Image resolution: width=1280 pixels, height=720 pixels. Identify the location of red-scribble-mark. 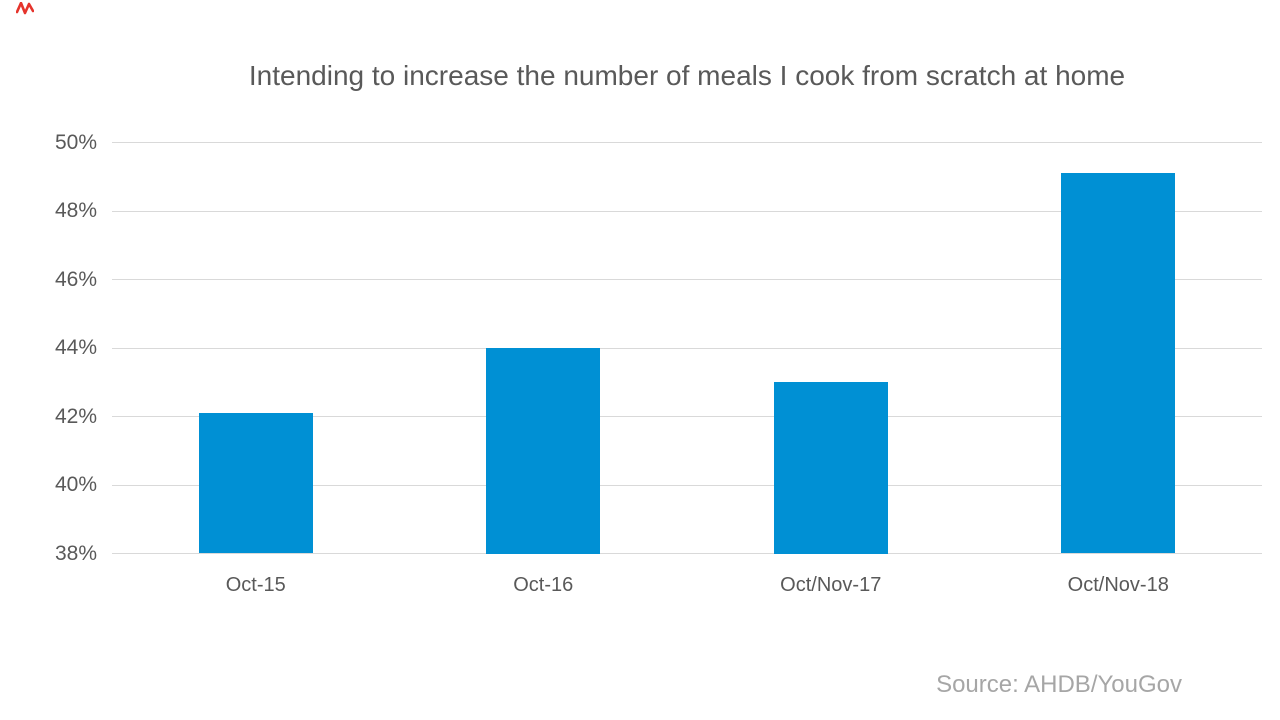
(25, 8).